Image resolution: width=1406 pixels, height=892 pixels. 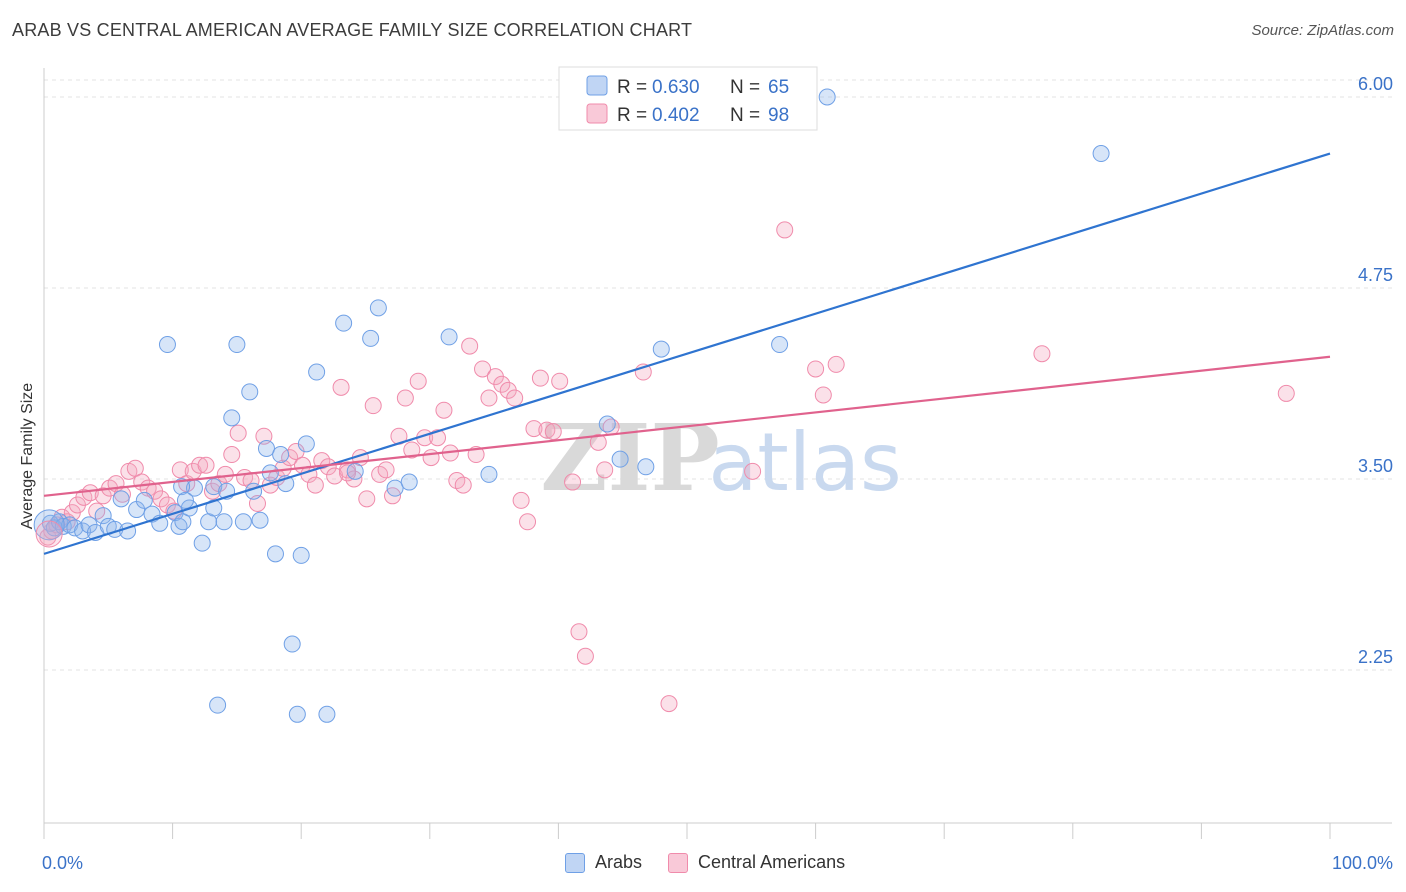 I want to click on legend-item-arabs: Arabs, so click(x=603, y=862).